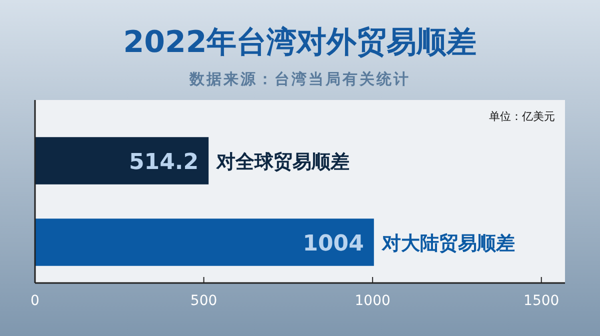 Image resolution: width=600 pixels, height=336 pixels. Describe the element at coordinates (299, 79) in the screenshot. I see `chart-subtitle: 数据来源：台湾当局有关统计` at that location.